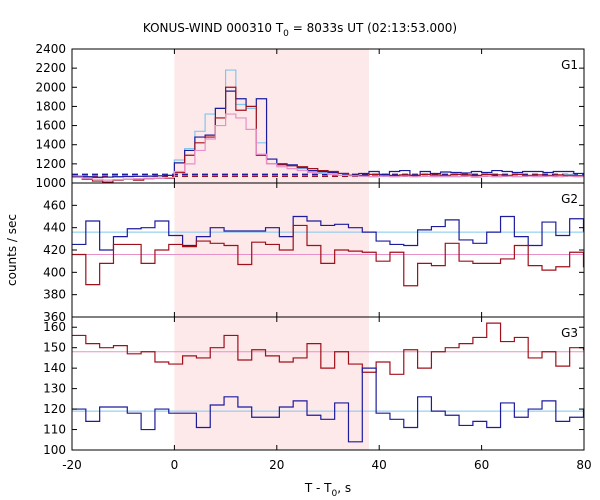 The image size is (600, 500). What do you see at coordinates (12, 250) in the screenshot?
I see `y-axis-label: counts / sec` at bounding box center [12, 250].